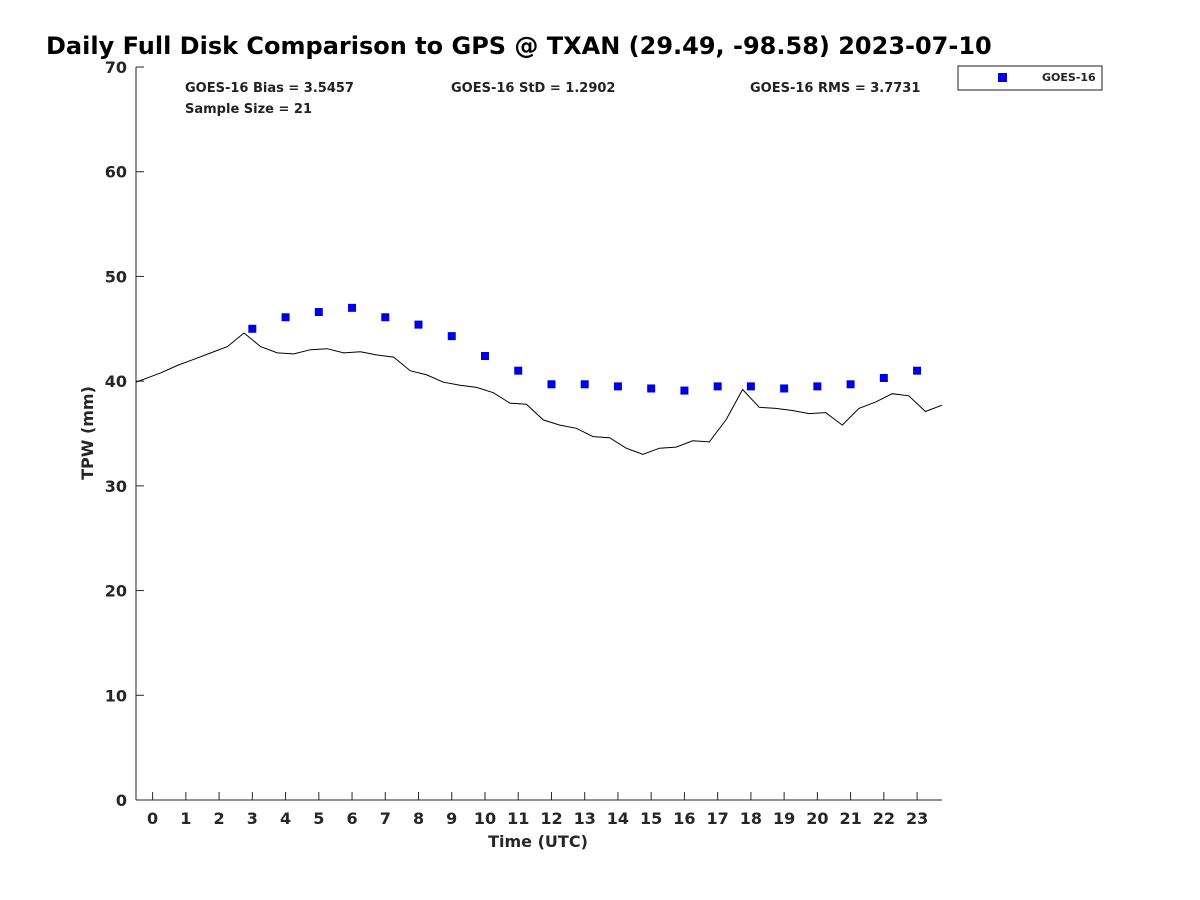  Describe the element at coordinates (116, 172) in the screenshot. I see `y-tick-label: 60` at that location.